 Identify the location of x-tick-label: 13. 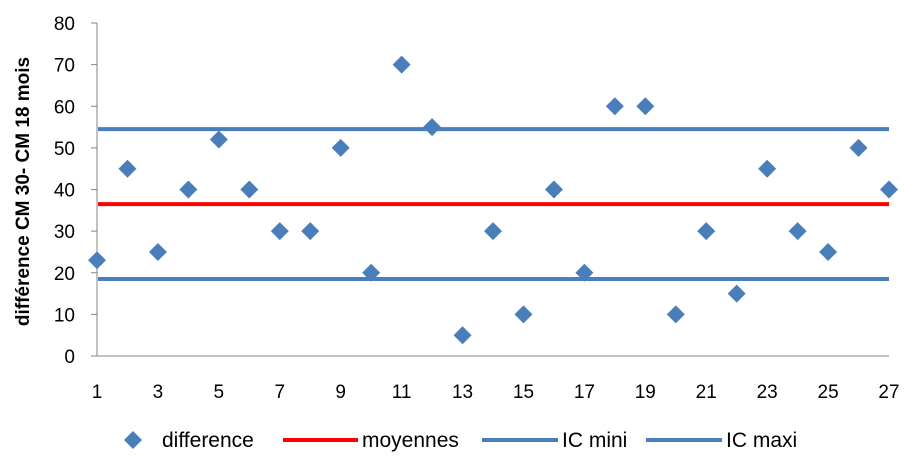
(462, 392).